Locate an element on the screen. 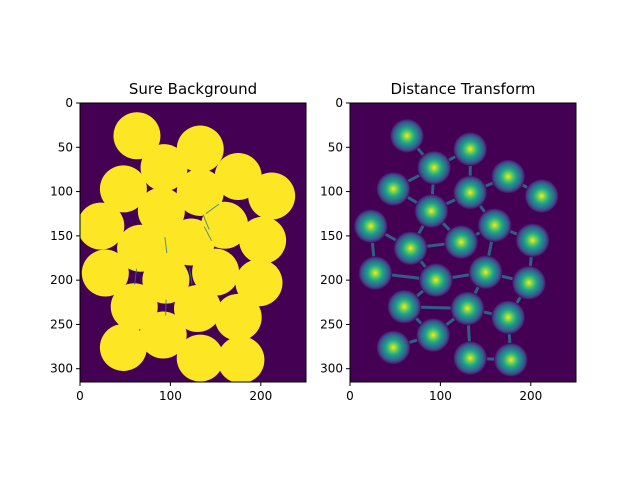 This screenshot has width=640, height=480. chart-title: Distance Transform is located at coordinates (463, 89).